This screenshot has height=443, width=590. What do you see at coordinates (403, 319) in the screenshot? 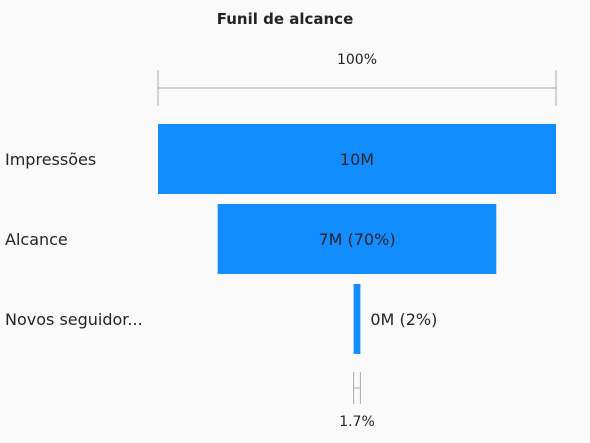
I see `data-label: 0M (2%)` at bounding box center [403, 319].